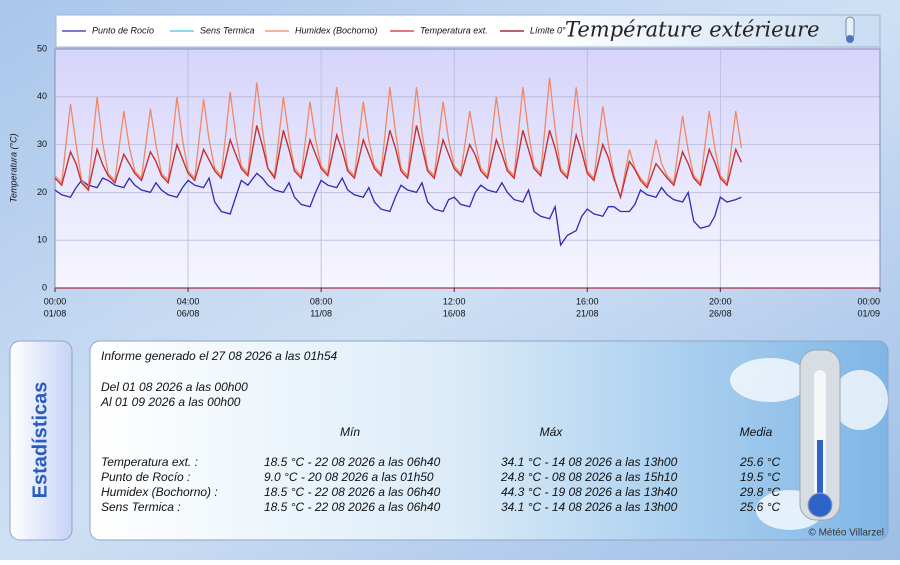 Image resolution: width=900 pixels, height=565 pixels. What do you see at coordinates (42, 192) in the screenshot?
I see `y-tick-label: 20` at bounding box center [42, 192].